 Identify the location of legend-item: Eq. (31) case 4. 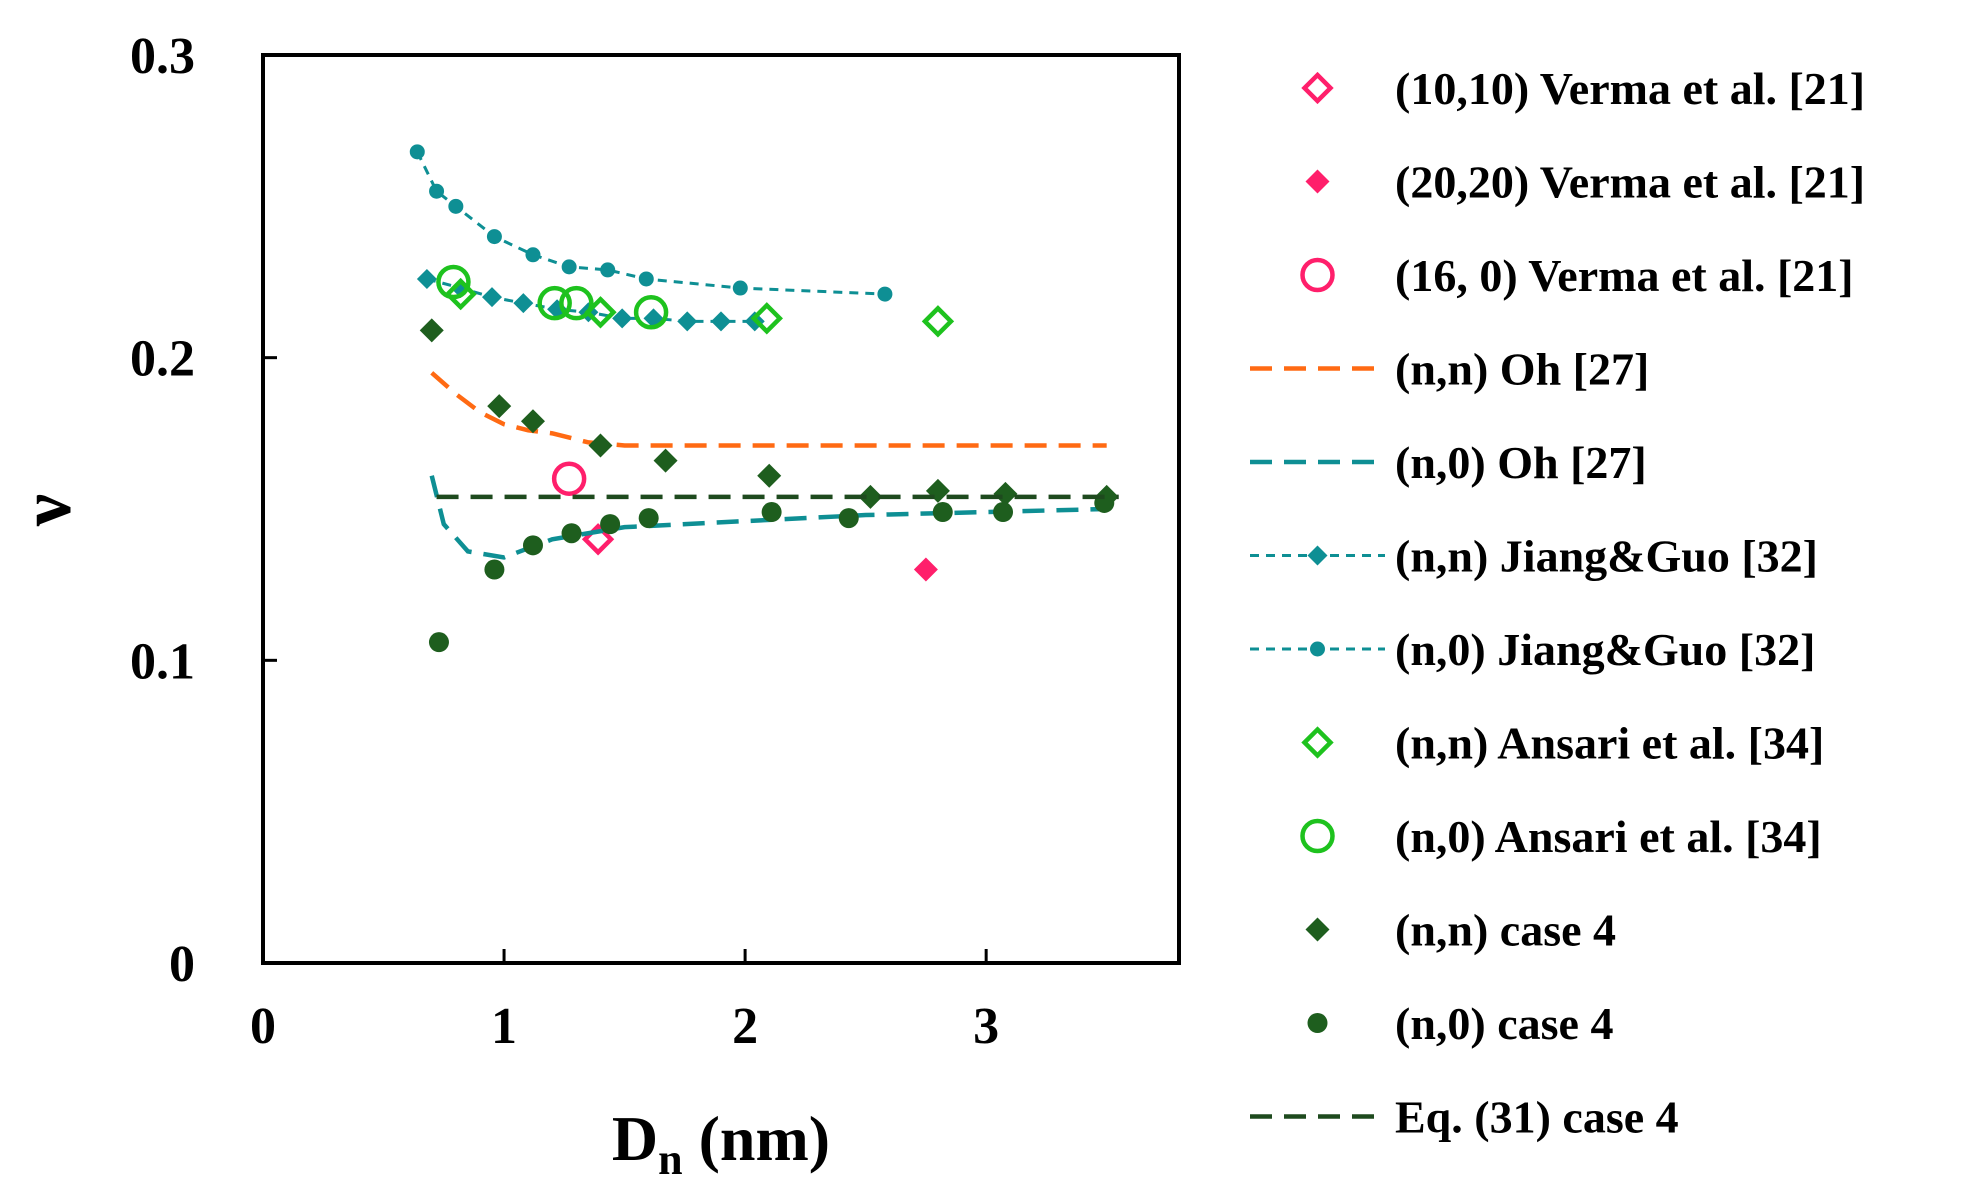
(1464, 1117).